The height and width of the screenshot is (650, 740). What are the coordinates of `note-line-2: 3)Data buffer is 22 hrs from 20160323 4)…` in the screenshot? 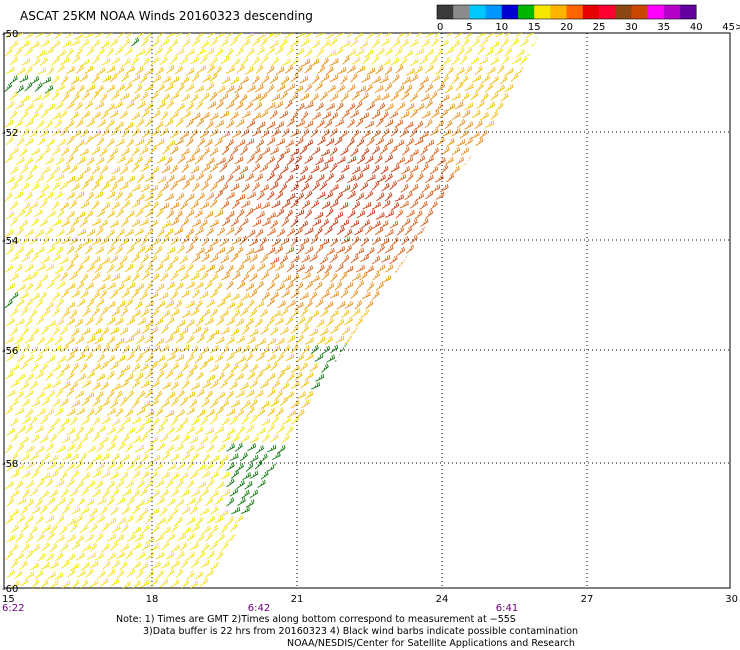 It's located at (361, 631).